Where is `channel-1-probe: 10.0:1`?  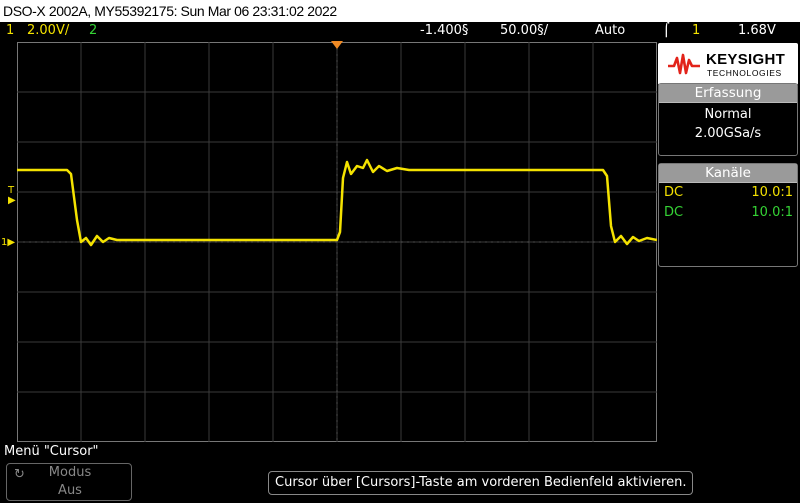
channel-1-probe: 10.0:1 is located at coordinates (772, 192).